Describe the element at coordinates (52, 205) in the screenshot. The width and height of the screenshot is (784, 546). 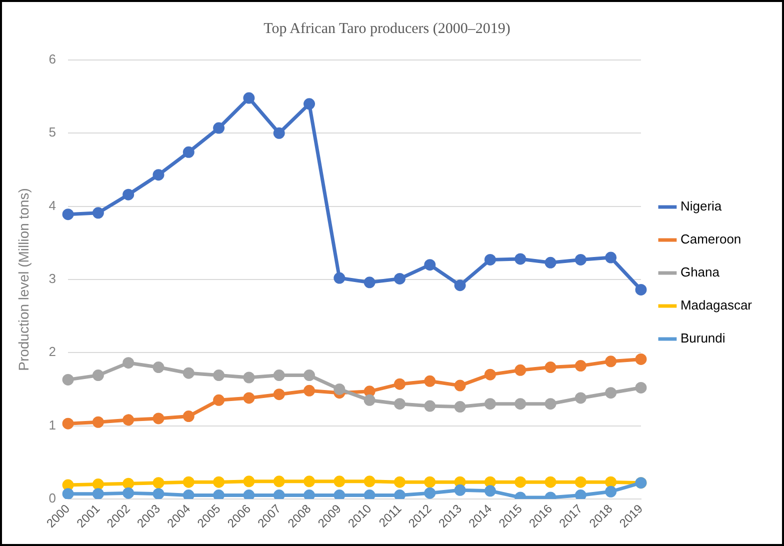
I see `y-tick-label: 4` at that location.